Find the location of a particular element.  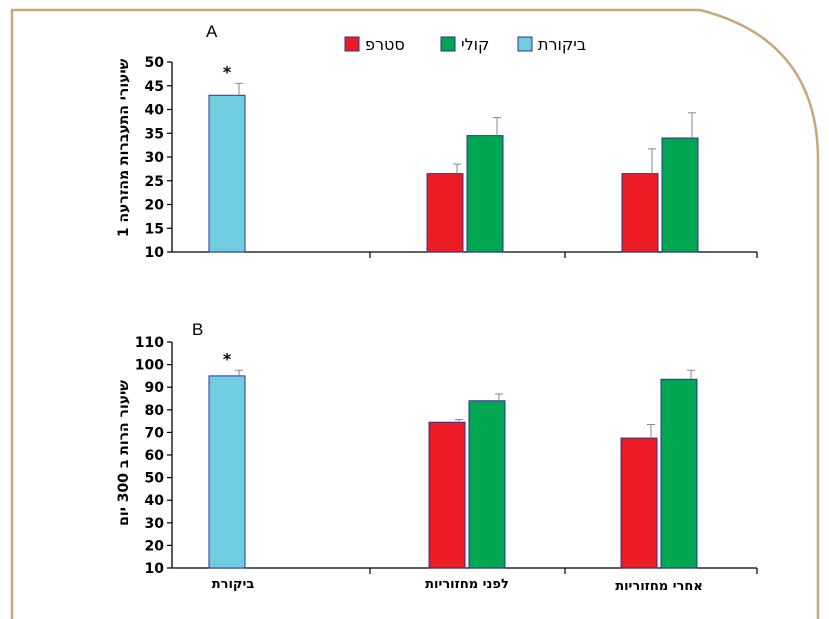

legend: סטרפ קולי ביקורת is located at coordinates (465, 44).